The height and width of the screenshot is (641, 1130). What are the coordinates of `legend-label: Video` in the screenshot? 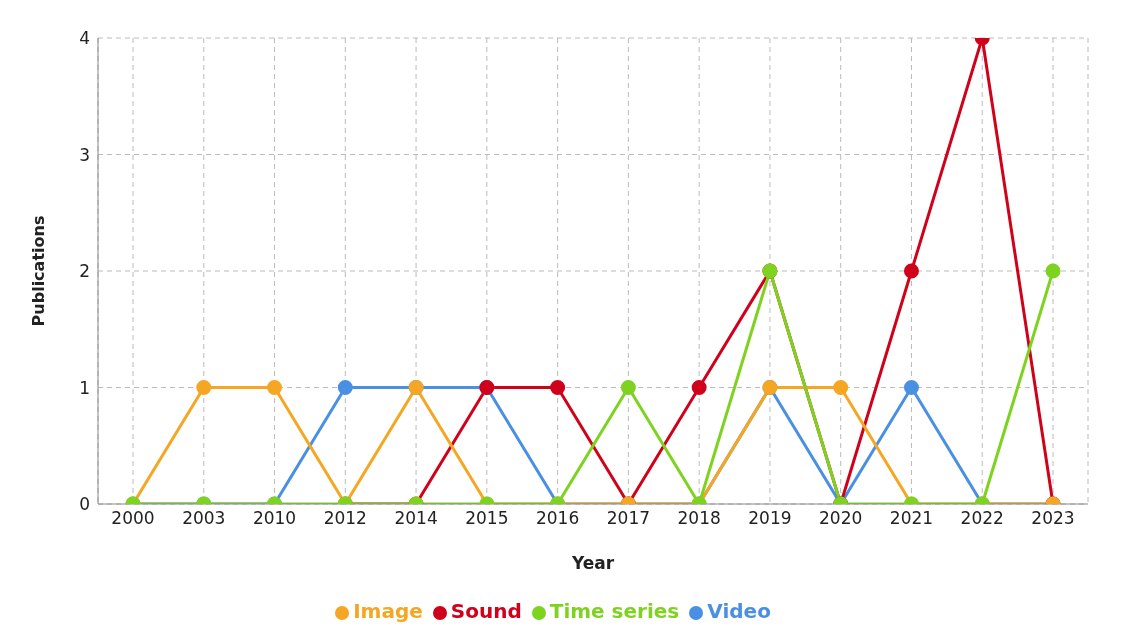 It's located at (739, 611).